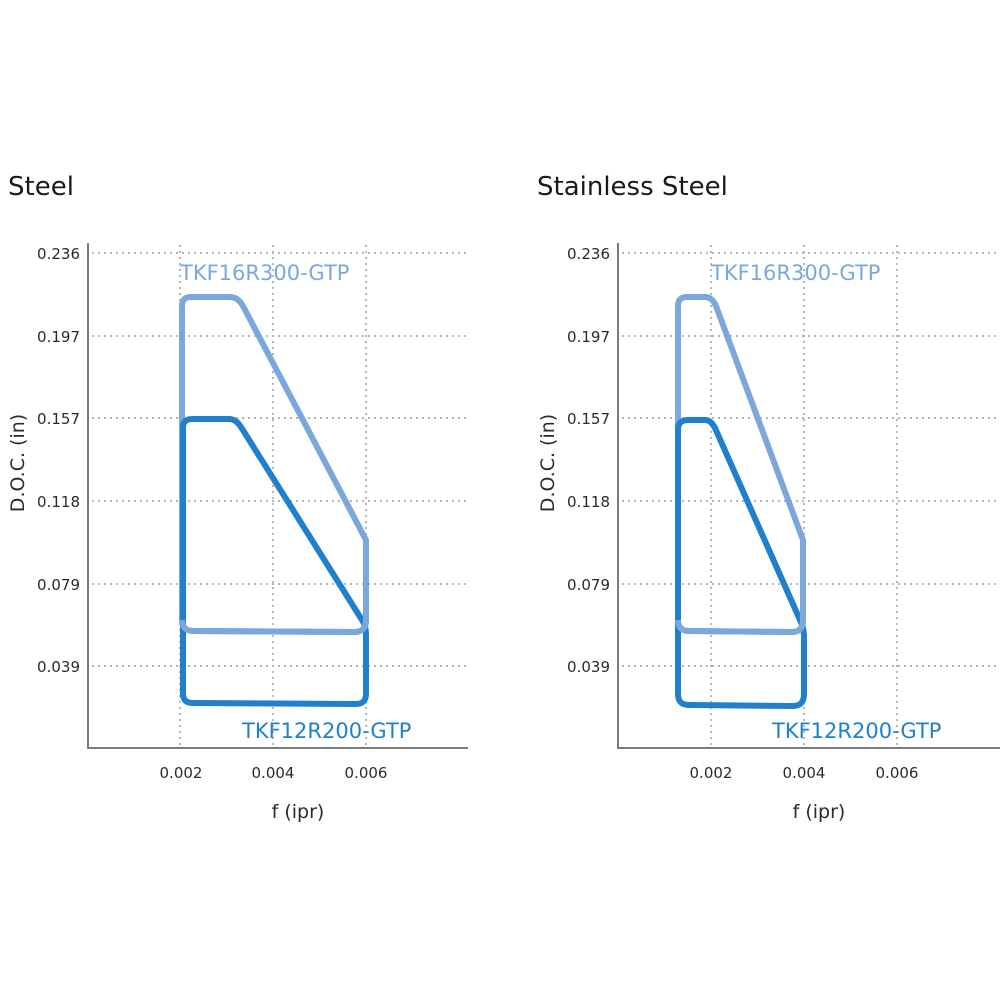  What do you see at coordinates (18, 463) in the screenshot?
I see `y-axis-label: D.O.C. (in)` at bounding box center [18, 463].